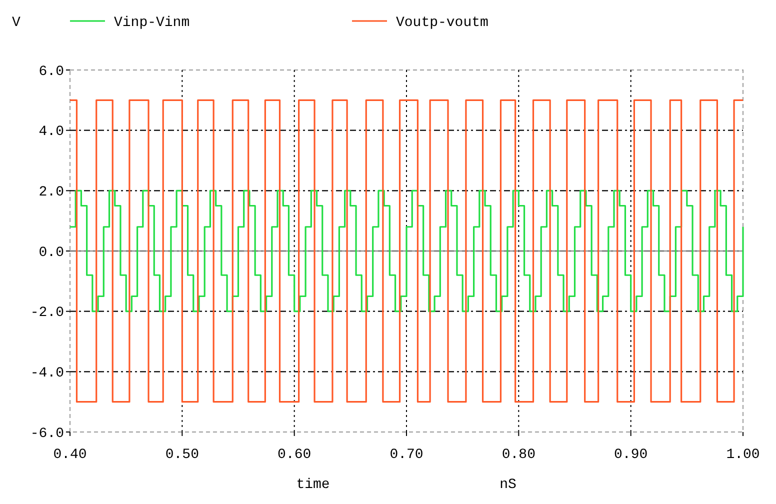  Describe the element at coordinates (182, 455) in the screenshot. I see `x-tick-label: 0.50` at that location.